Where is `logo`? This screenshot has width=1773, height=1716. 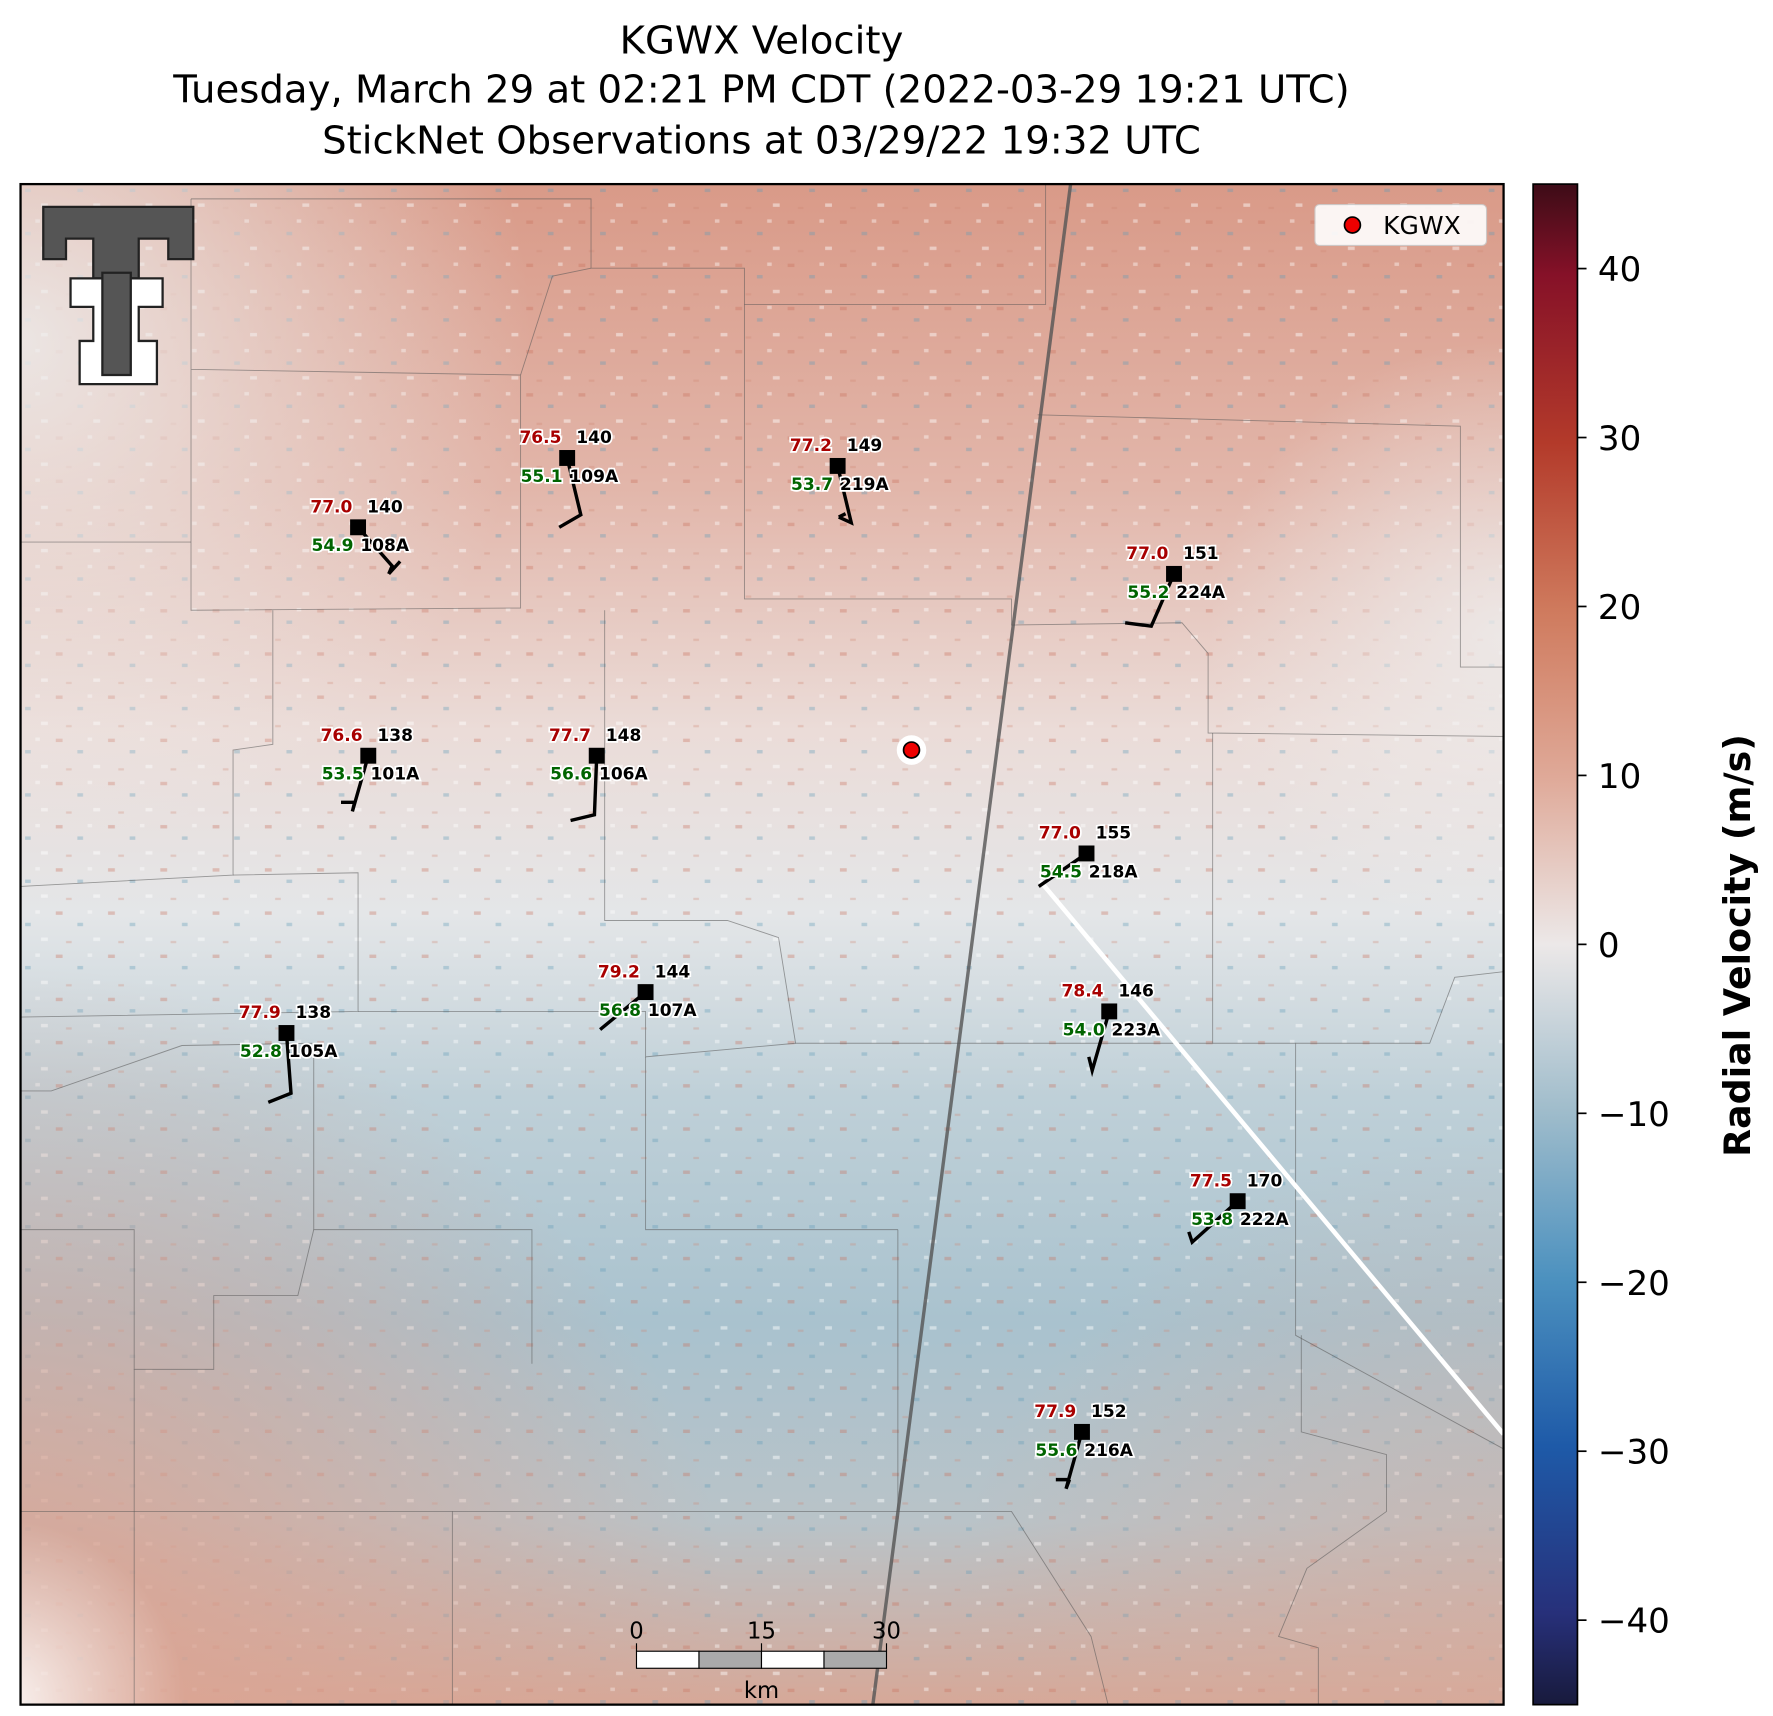
logo is located at coordinates (118, 295).